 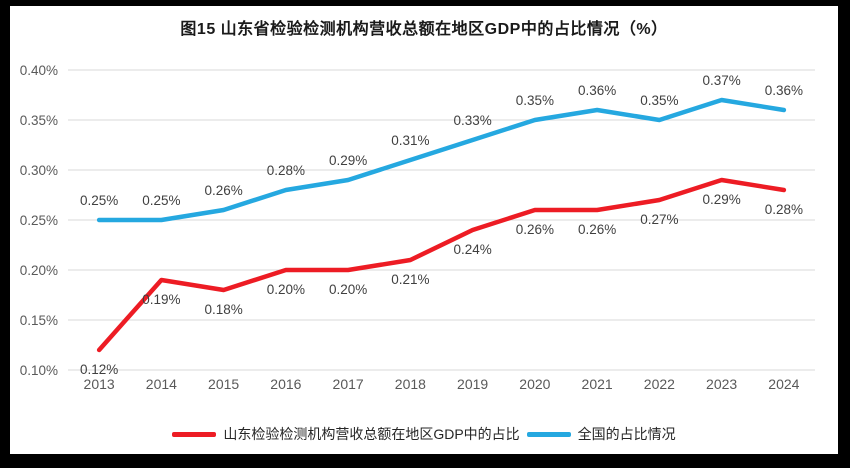 I want to click on x-tick-label: 2023, so click(x=721, y=384).